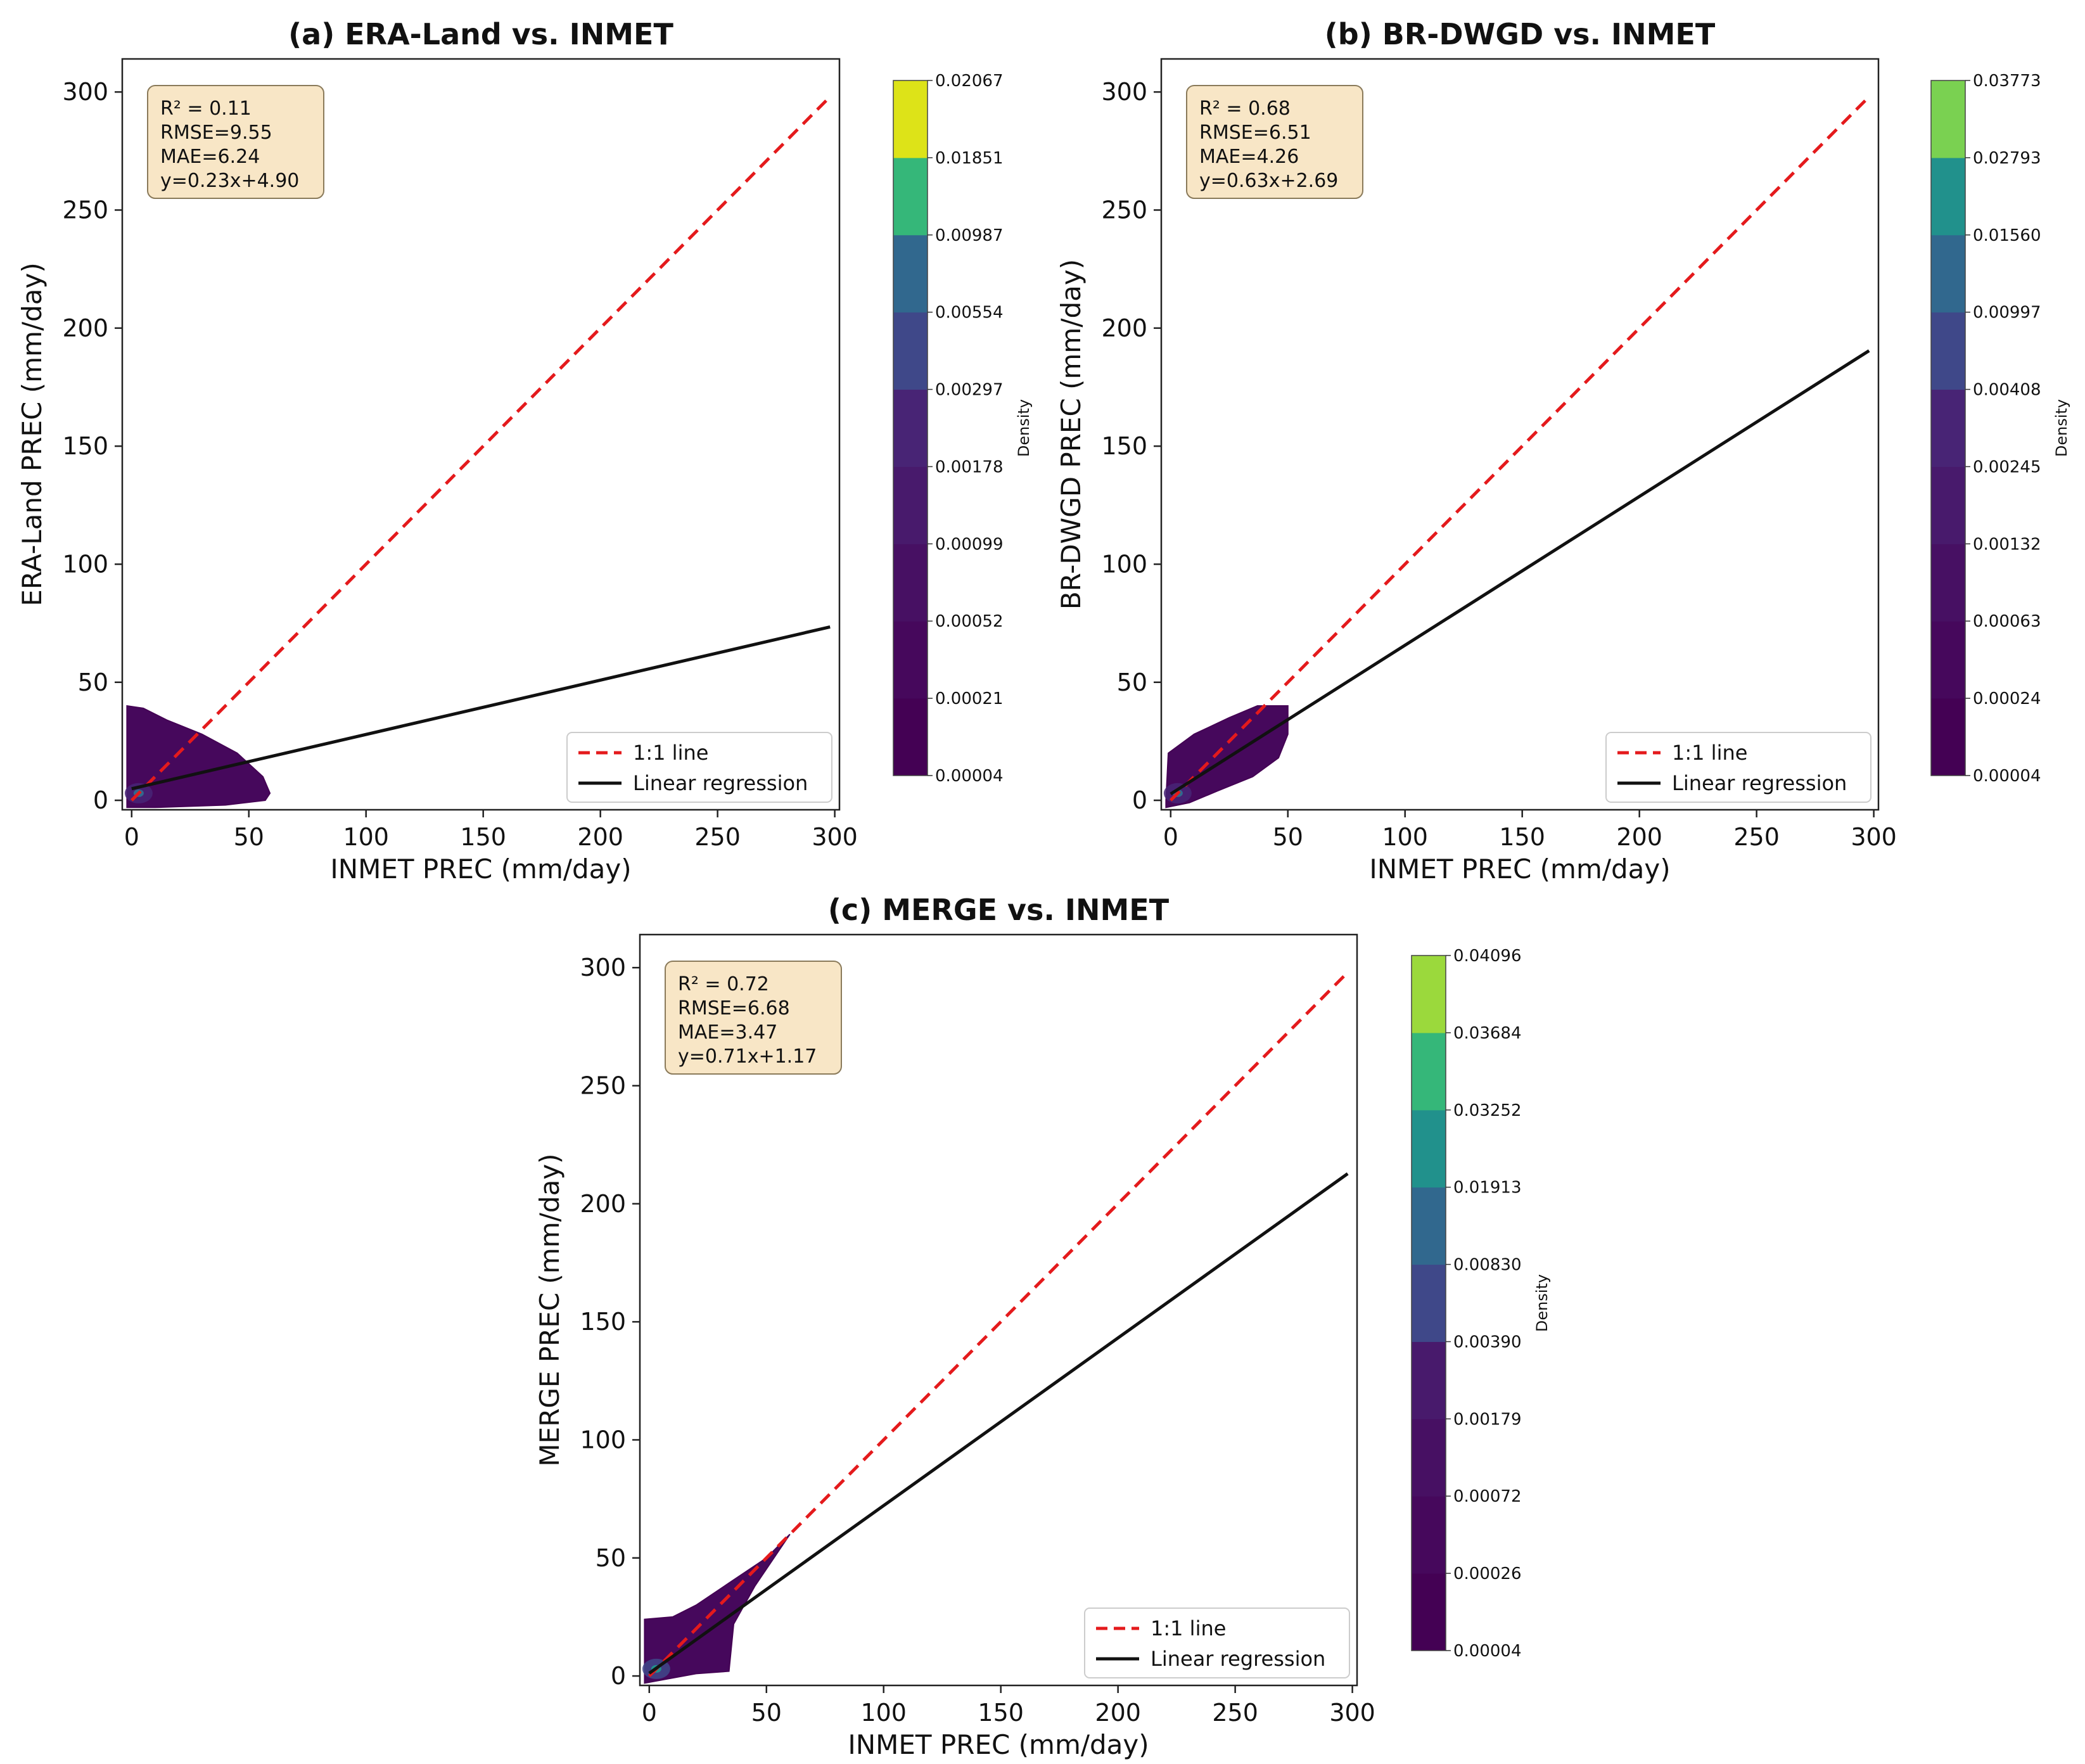 This screenshot has height=1764, width=2085. What do you see at coordinates (969, 621) in the screenshot?
I see `colorbar-tick-label: 0.00052` at bounding box center [969, 621].